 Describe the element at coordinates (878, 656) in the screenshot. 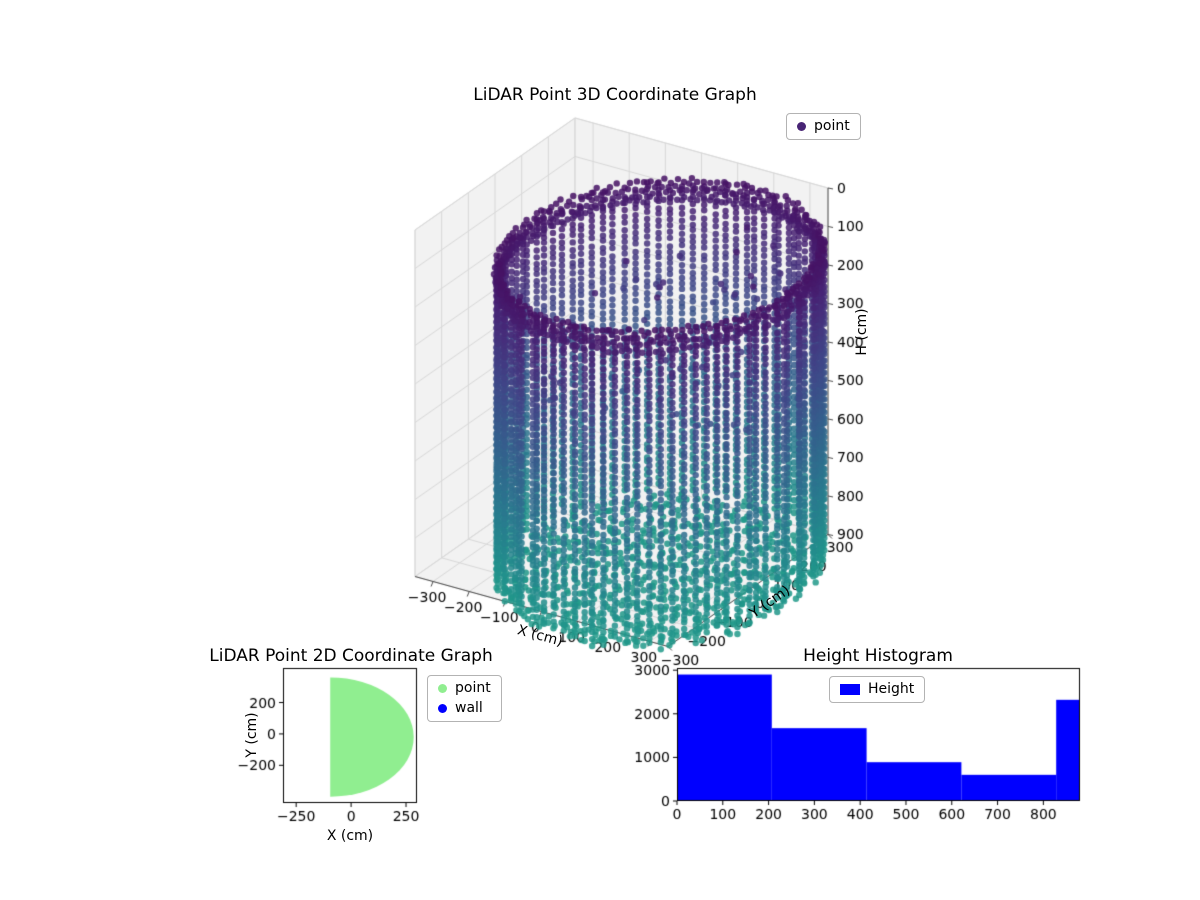

I see `histogram-title: Height Histogram` at that location.